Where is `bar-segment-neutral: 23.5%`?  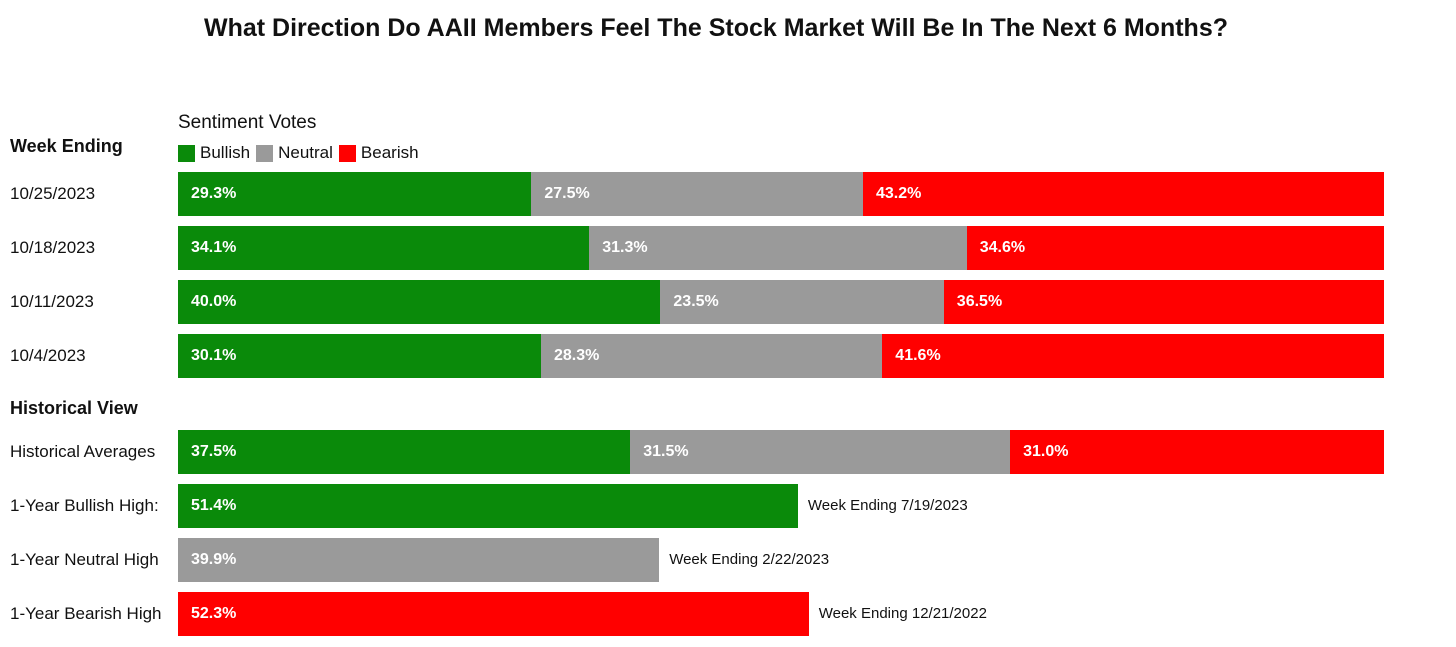
bar-segment-neutral: 23.5% is located at coordinates (802, 302).